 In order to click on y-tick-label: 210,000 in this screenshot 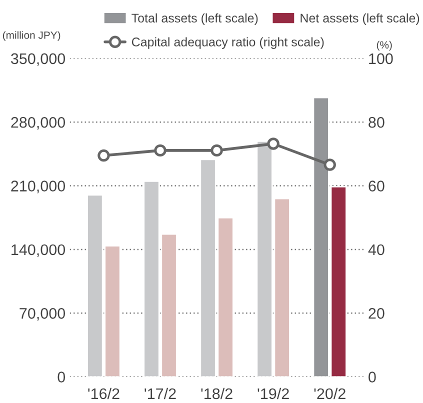, I will do `click(38, 187)`.